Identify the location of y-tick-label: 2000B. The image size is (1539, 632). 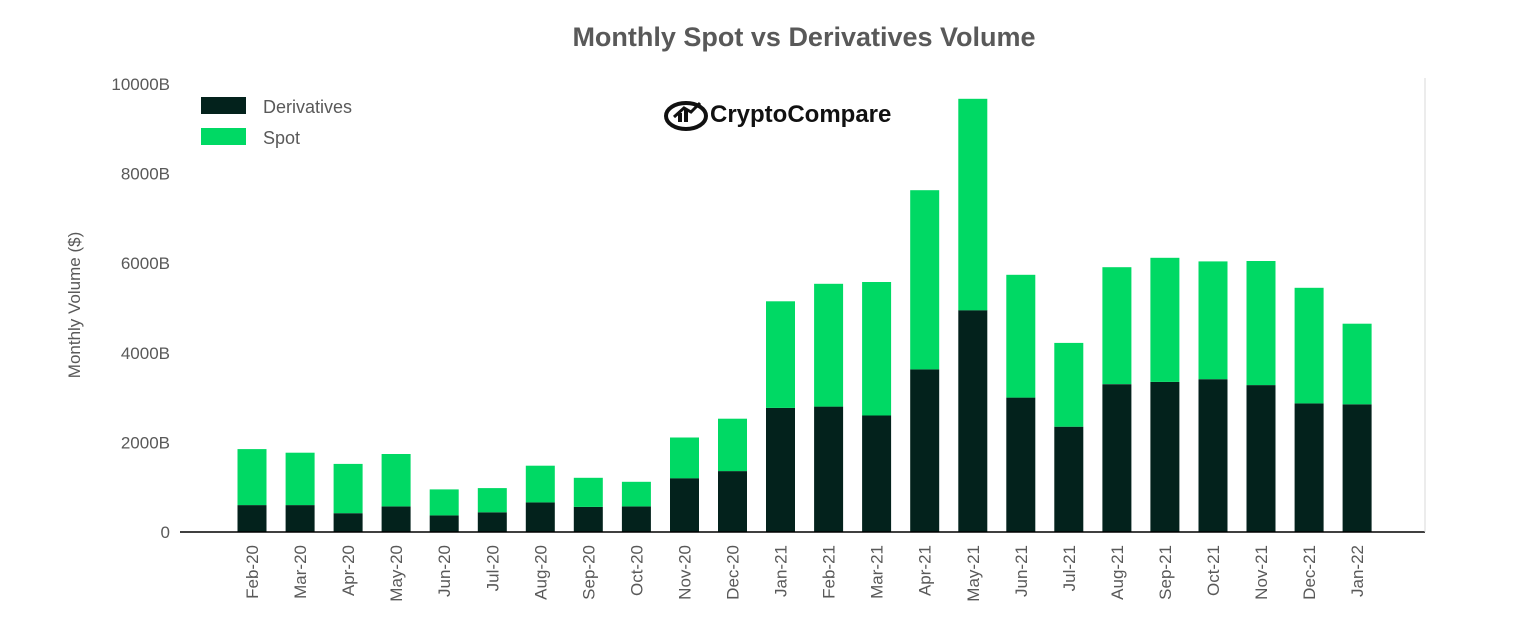
(145, 442).